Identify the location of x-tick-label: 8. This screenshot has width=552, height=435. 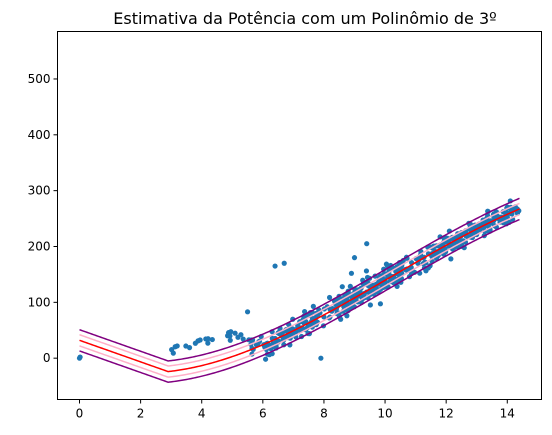
(324, 414).